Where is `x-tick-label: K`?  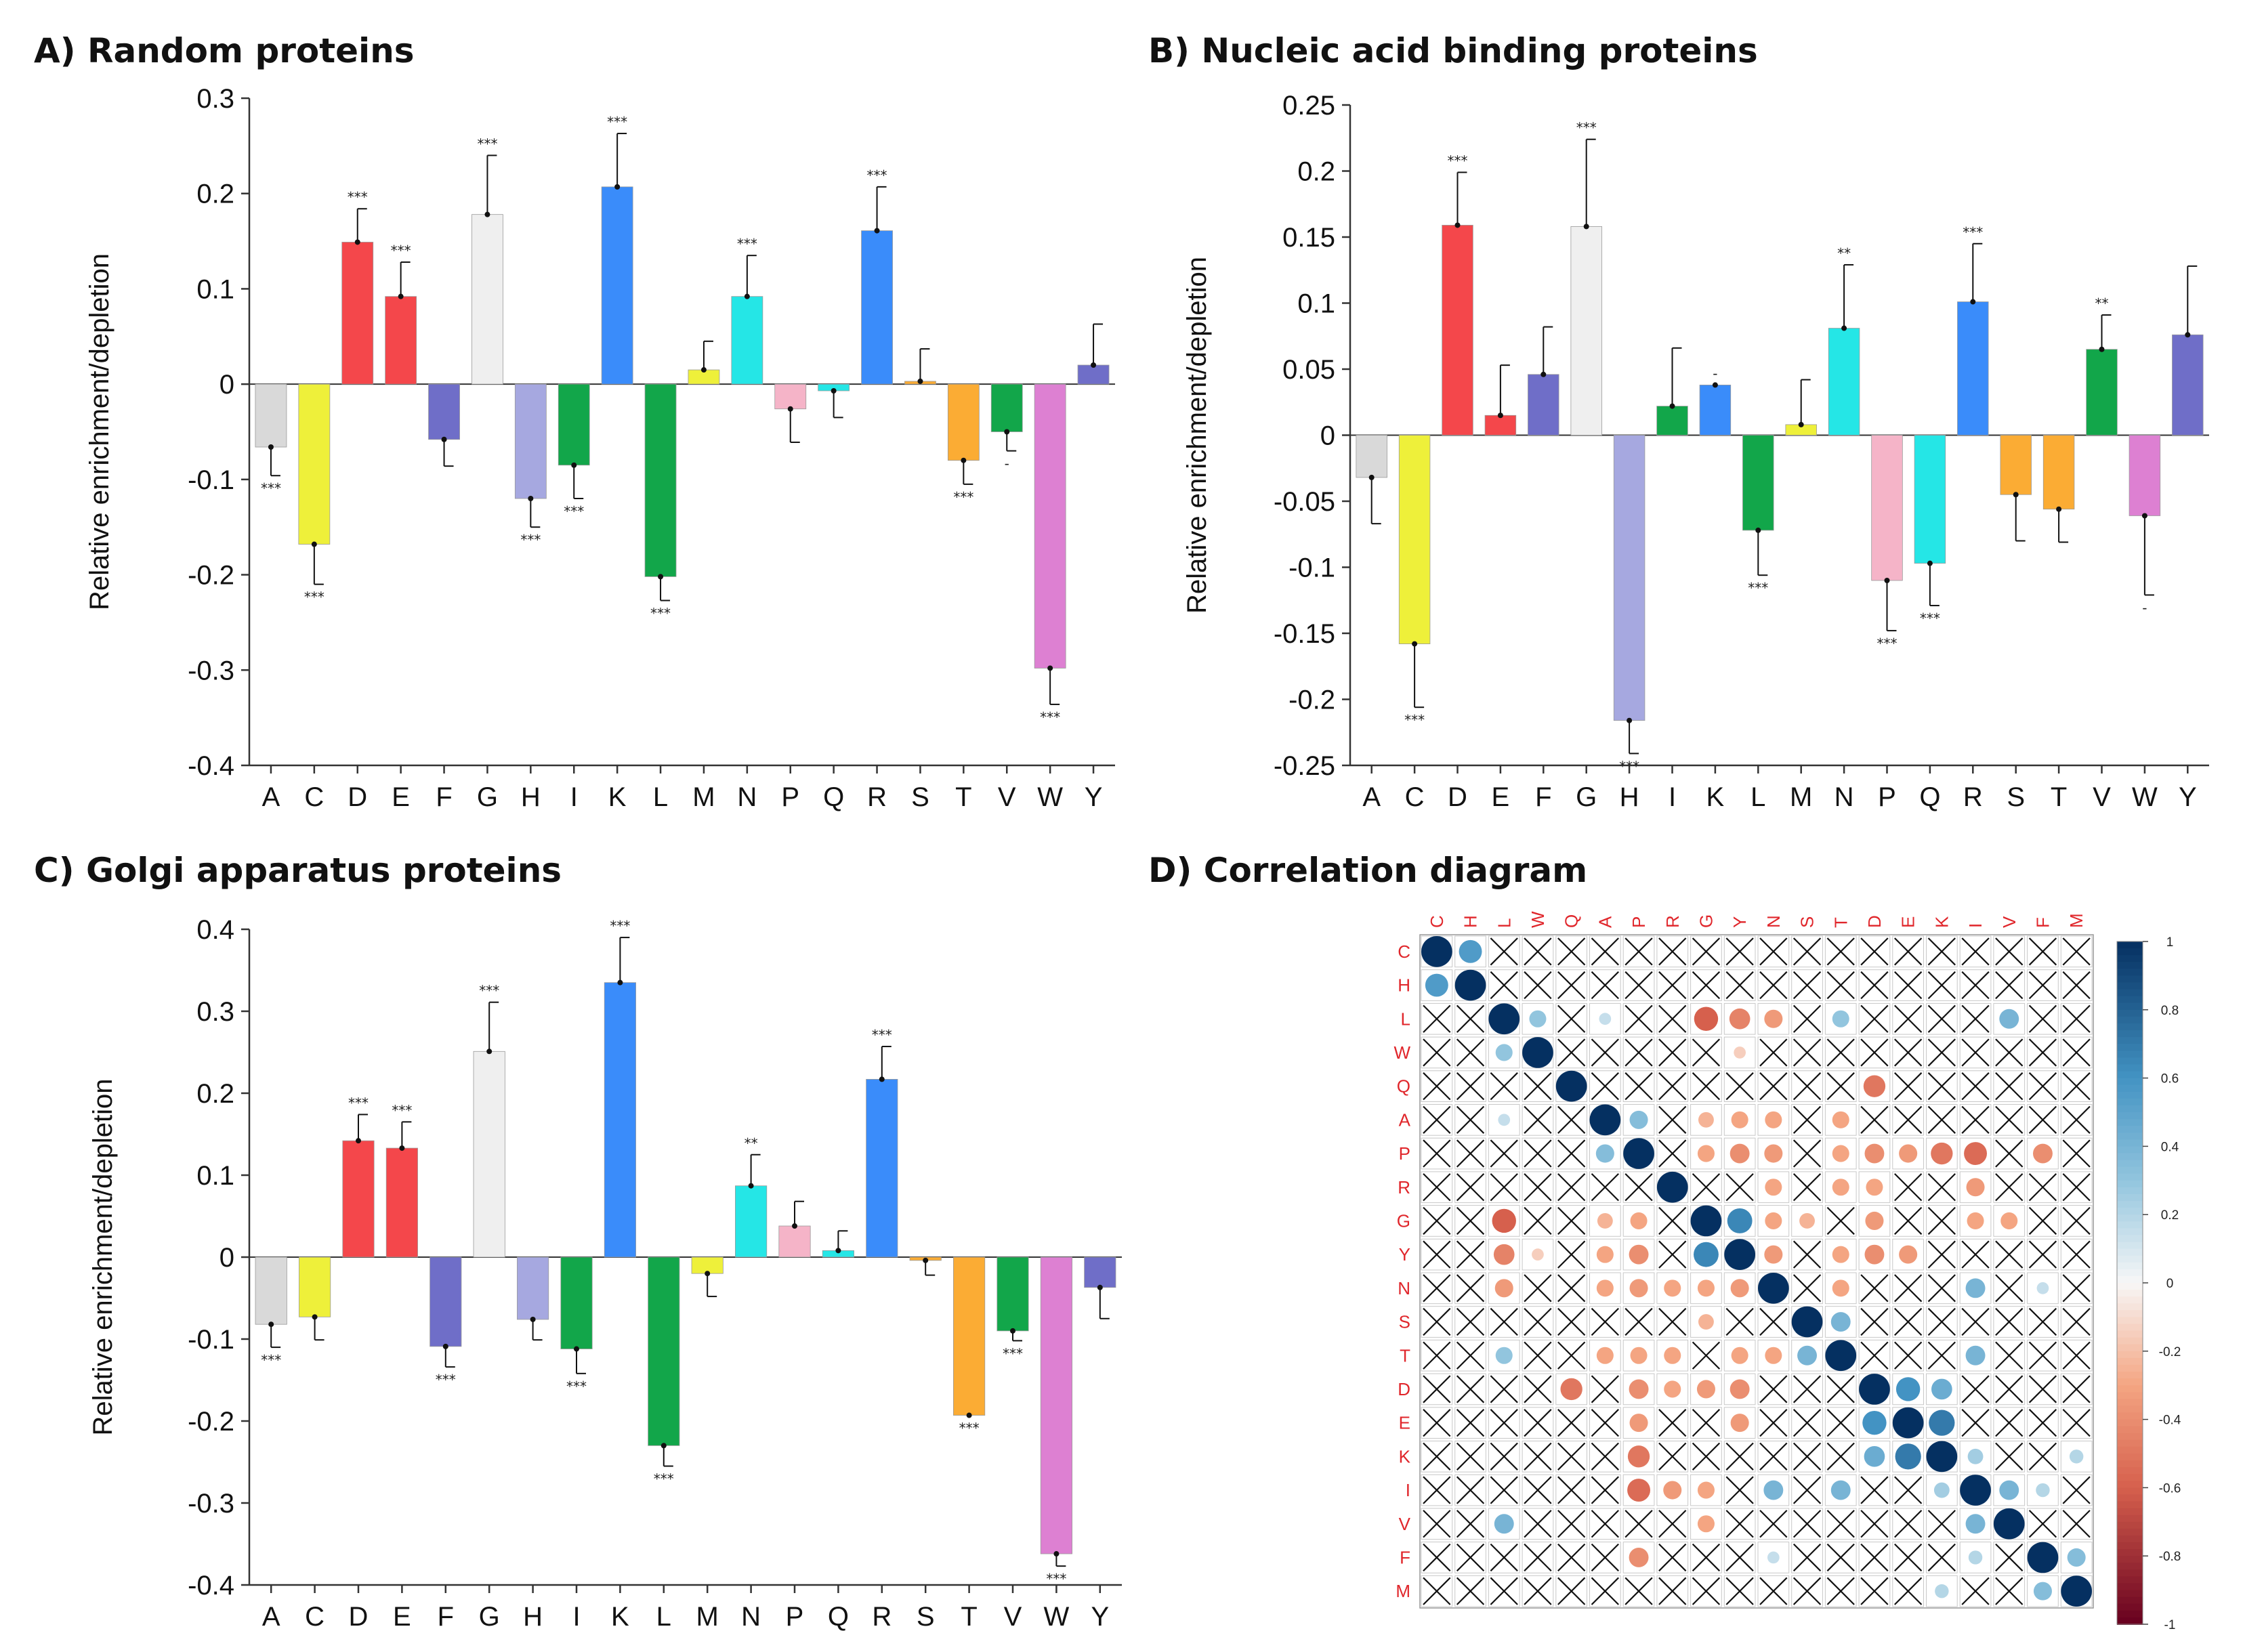 x-tick-label: K is located at coordinates (1716, 797).